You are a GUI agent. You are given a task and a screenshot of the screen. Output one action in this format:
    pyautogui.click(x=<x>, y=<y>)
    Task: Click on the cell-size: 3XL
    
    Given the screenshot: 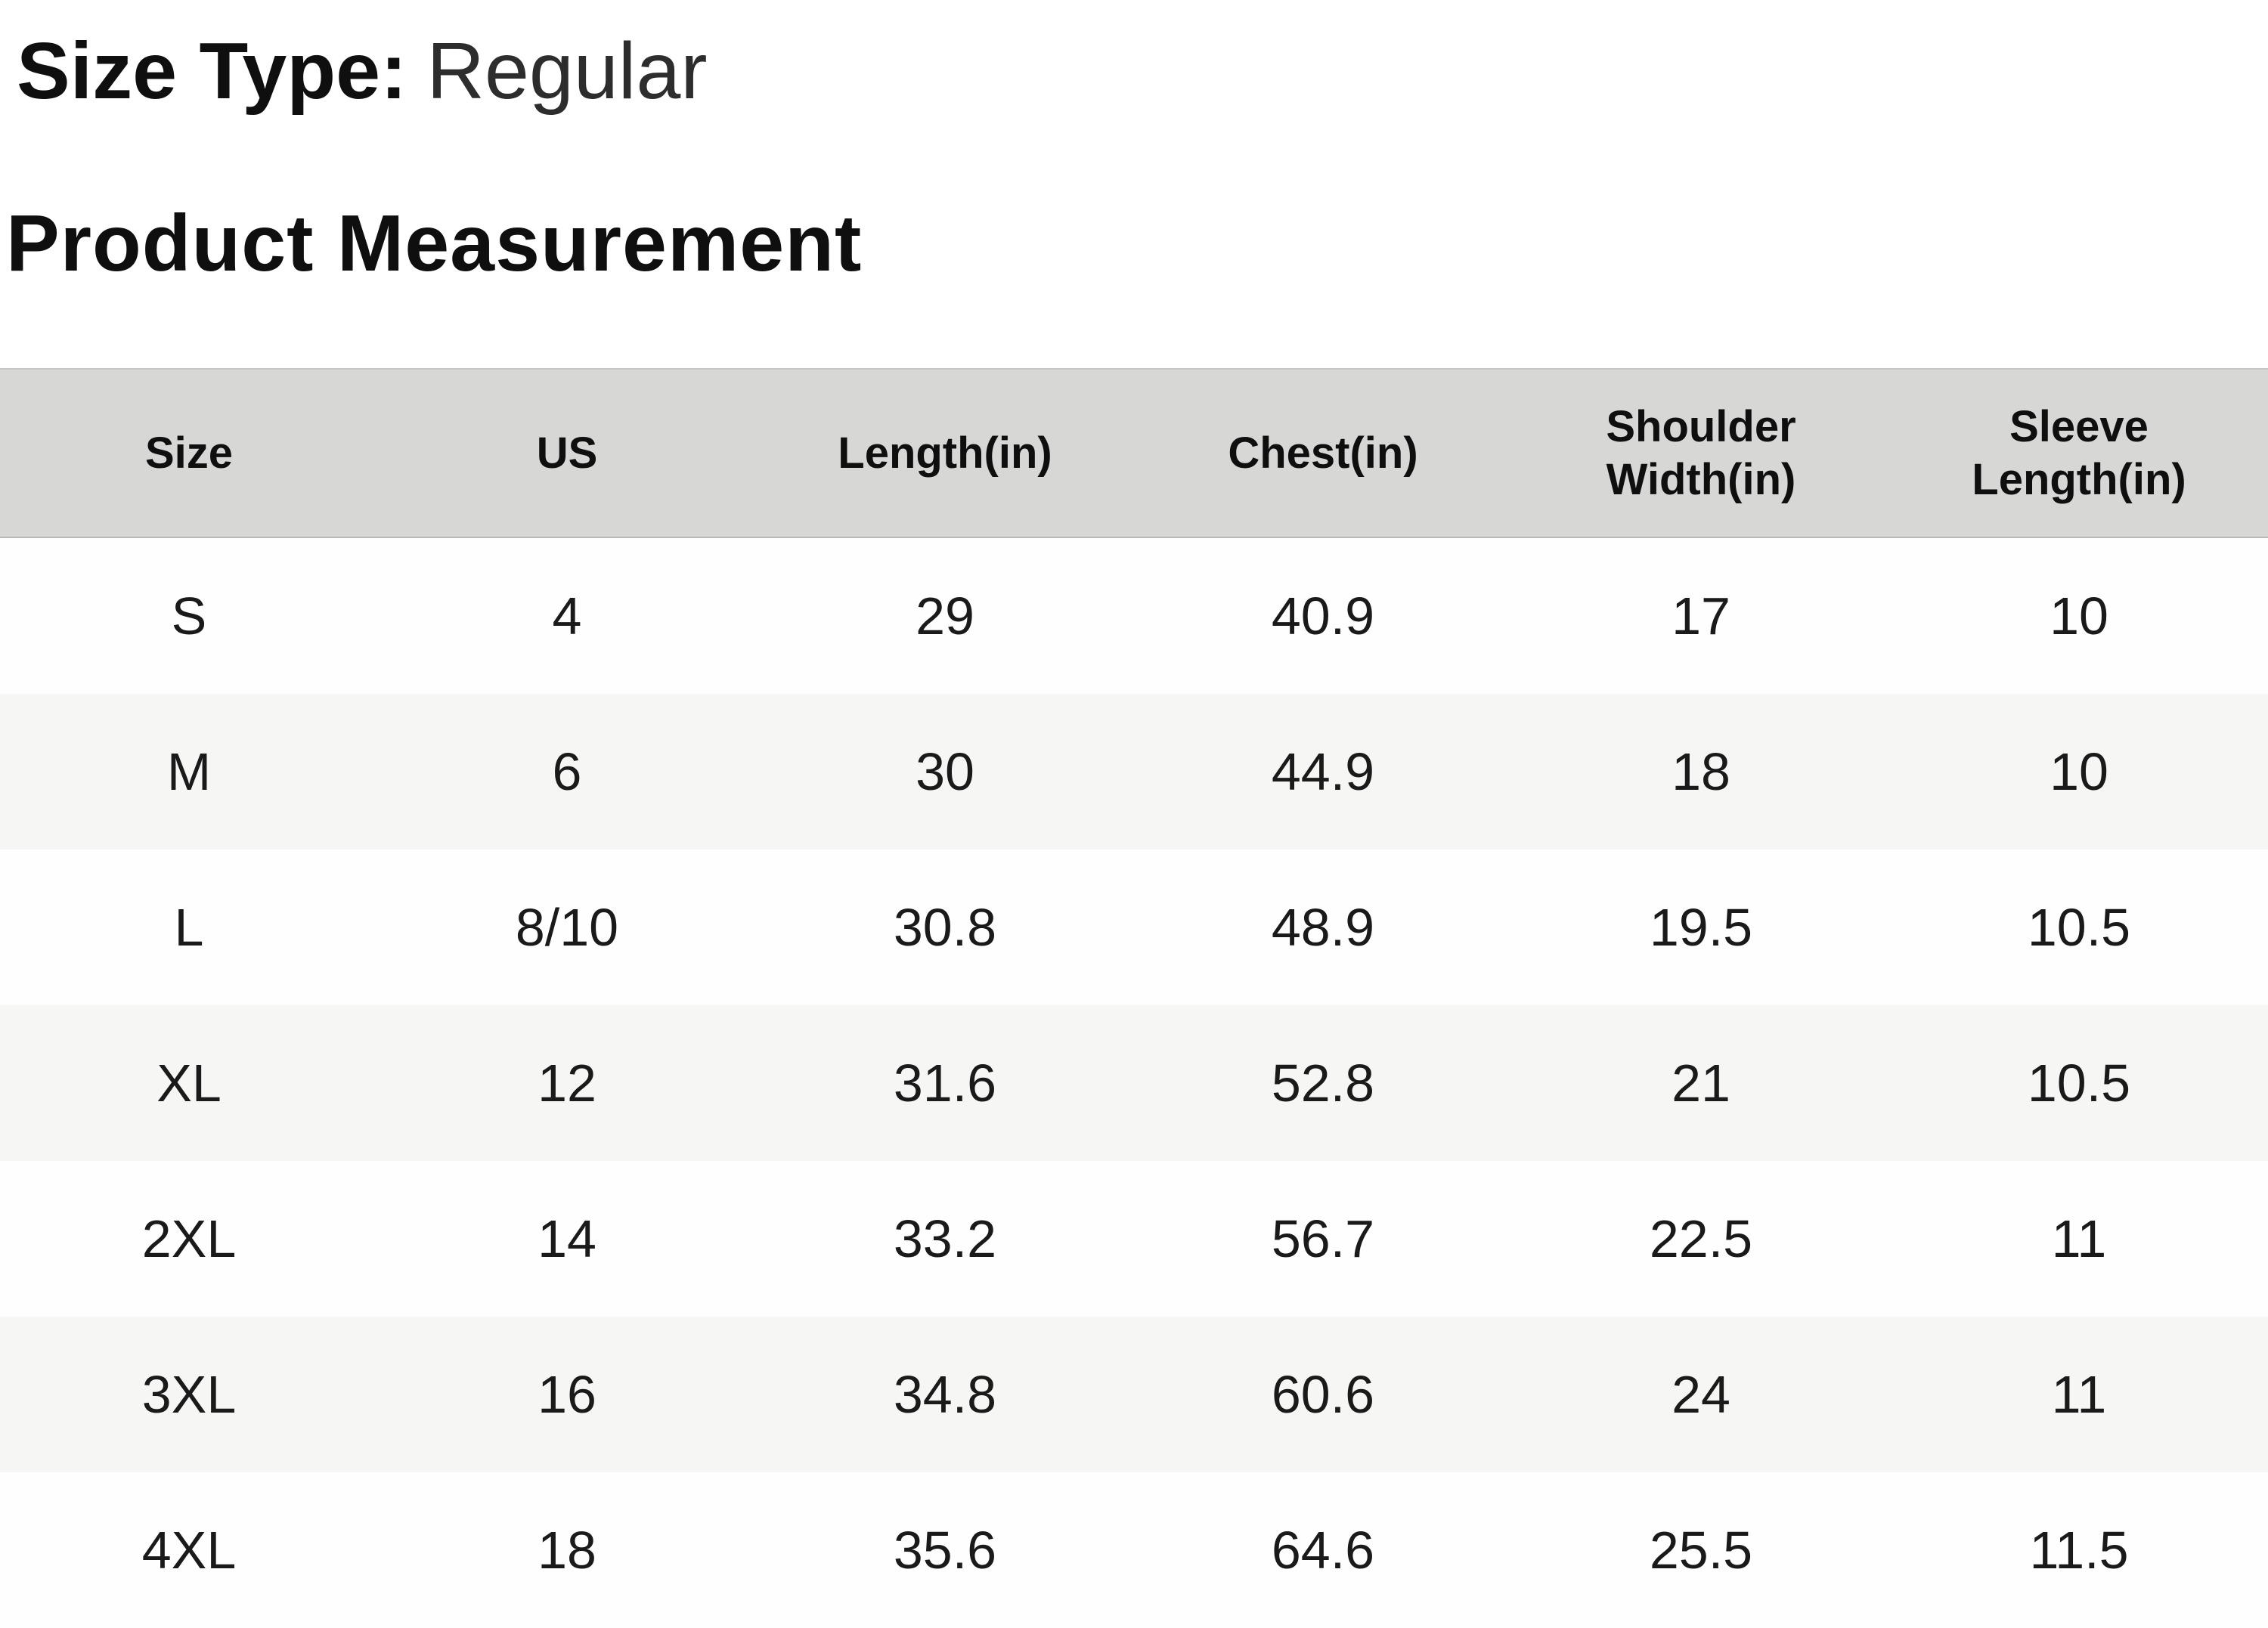 What is the action you would take?
    pyautogui.click(x=189, y=1394)
    